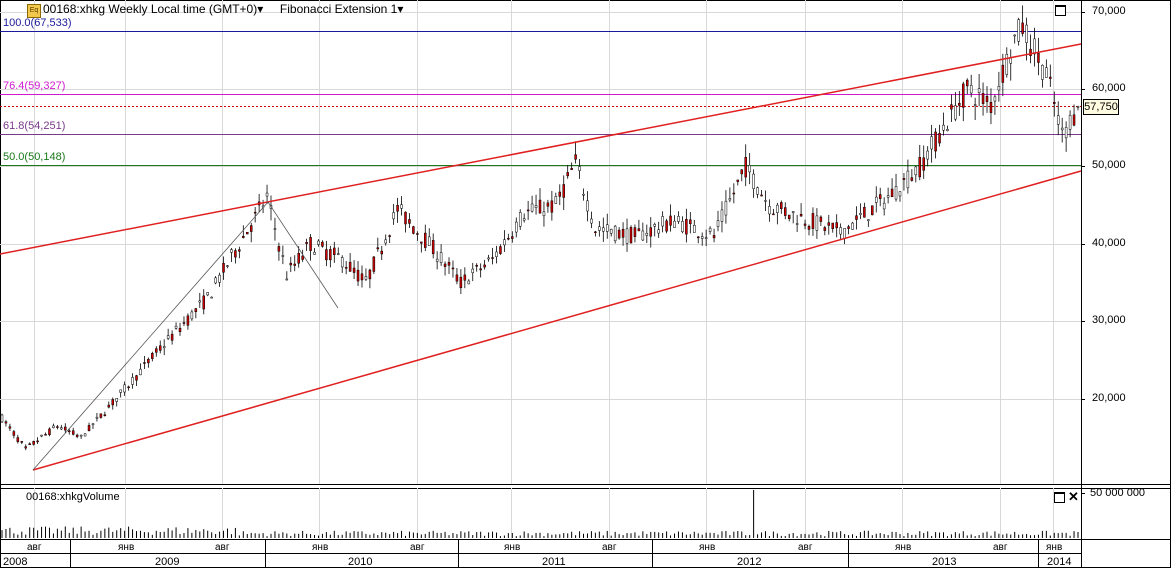 The width and height of the screenshot is (1171, 568). What do you see at coordinates (260, 9) in the screenshot?
I see `symbol-dropdown-icon: ▾` at bounding box center [260, 9].